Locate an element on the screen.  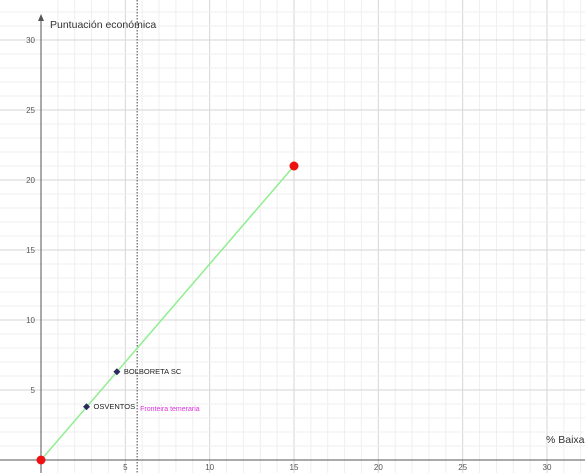
x-tick-label: 20 is located at coordinates (378, 467).